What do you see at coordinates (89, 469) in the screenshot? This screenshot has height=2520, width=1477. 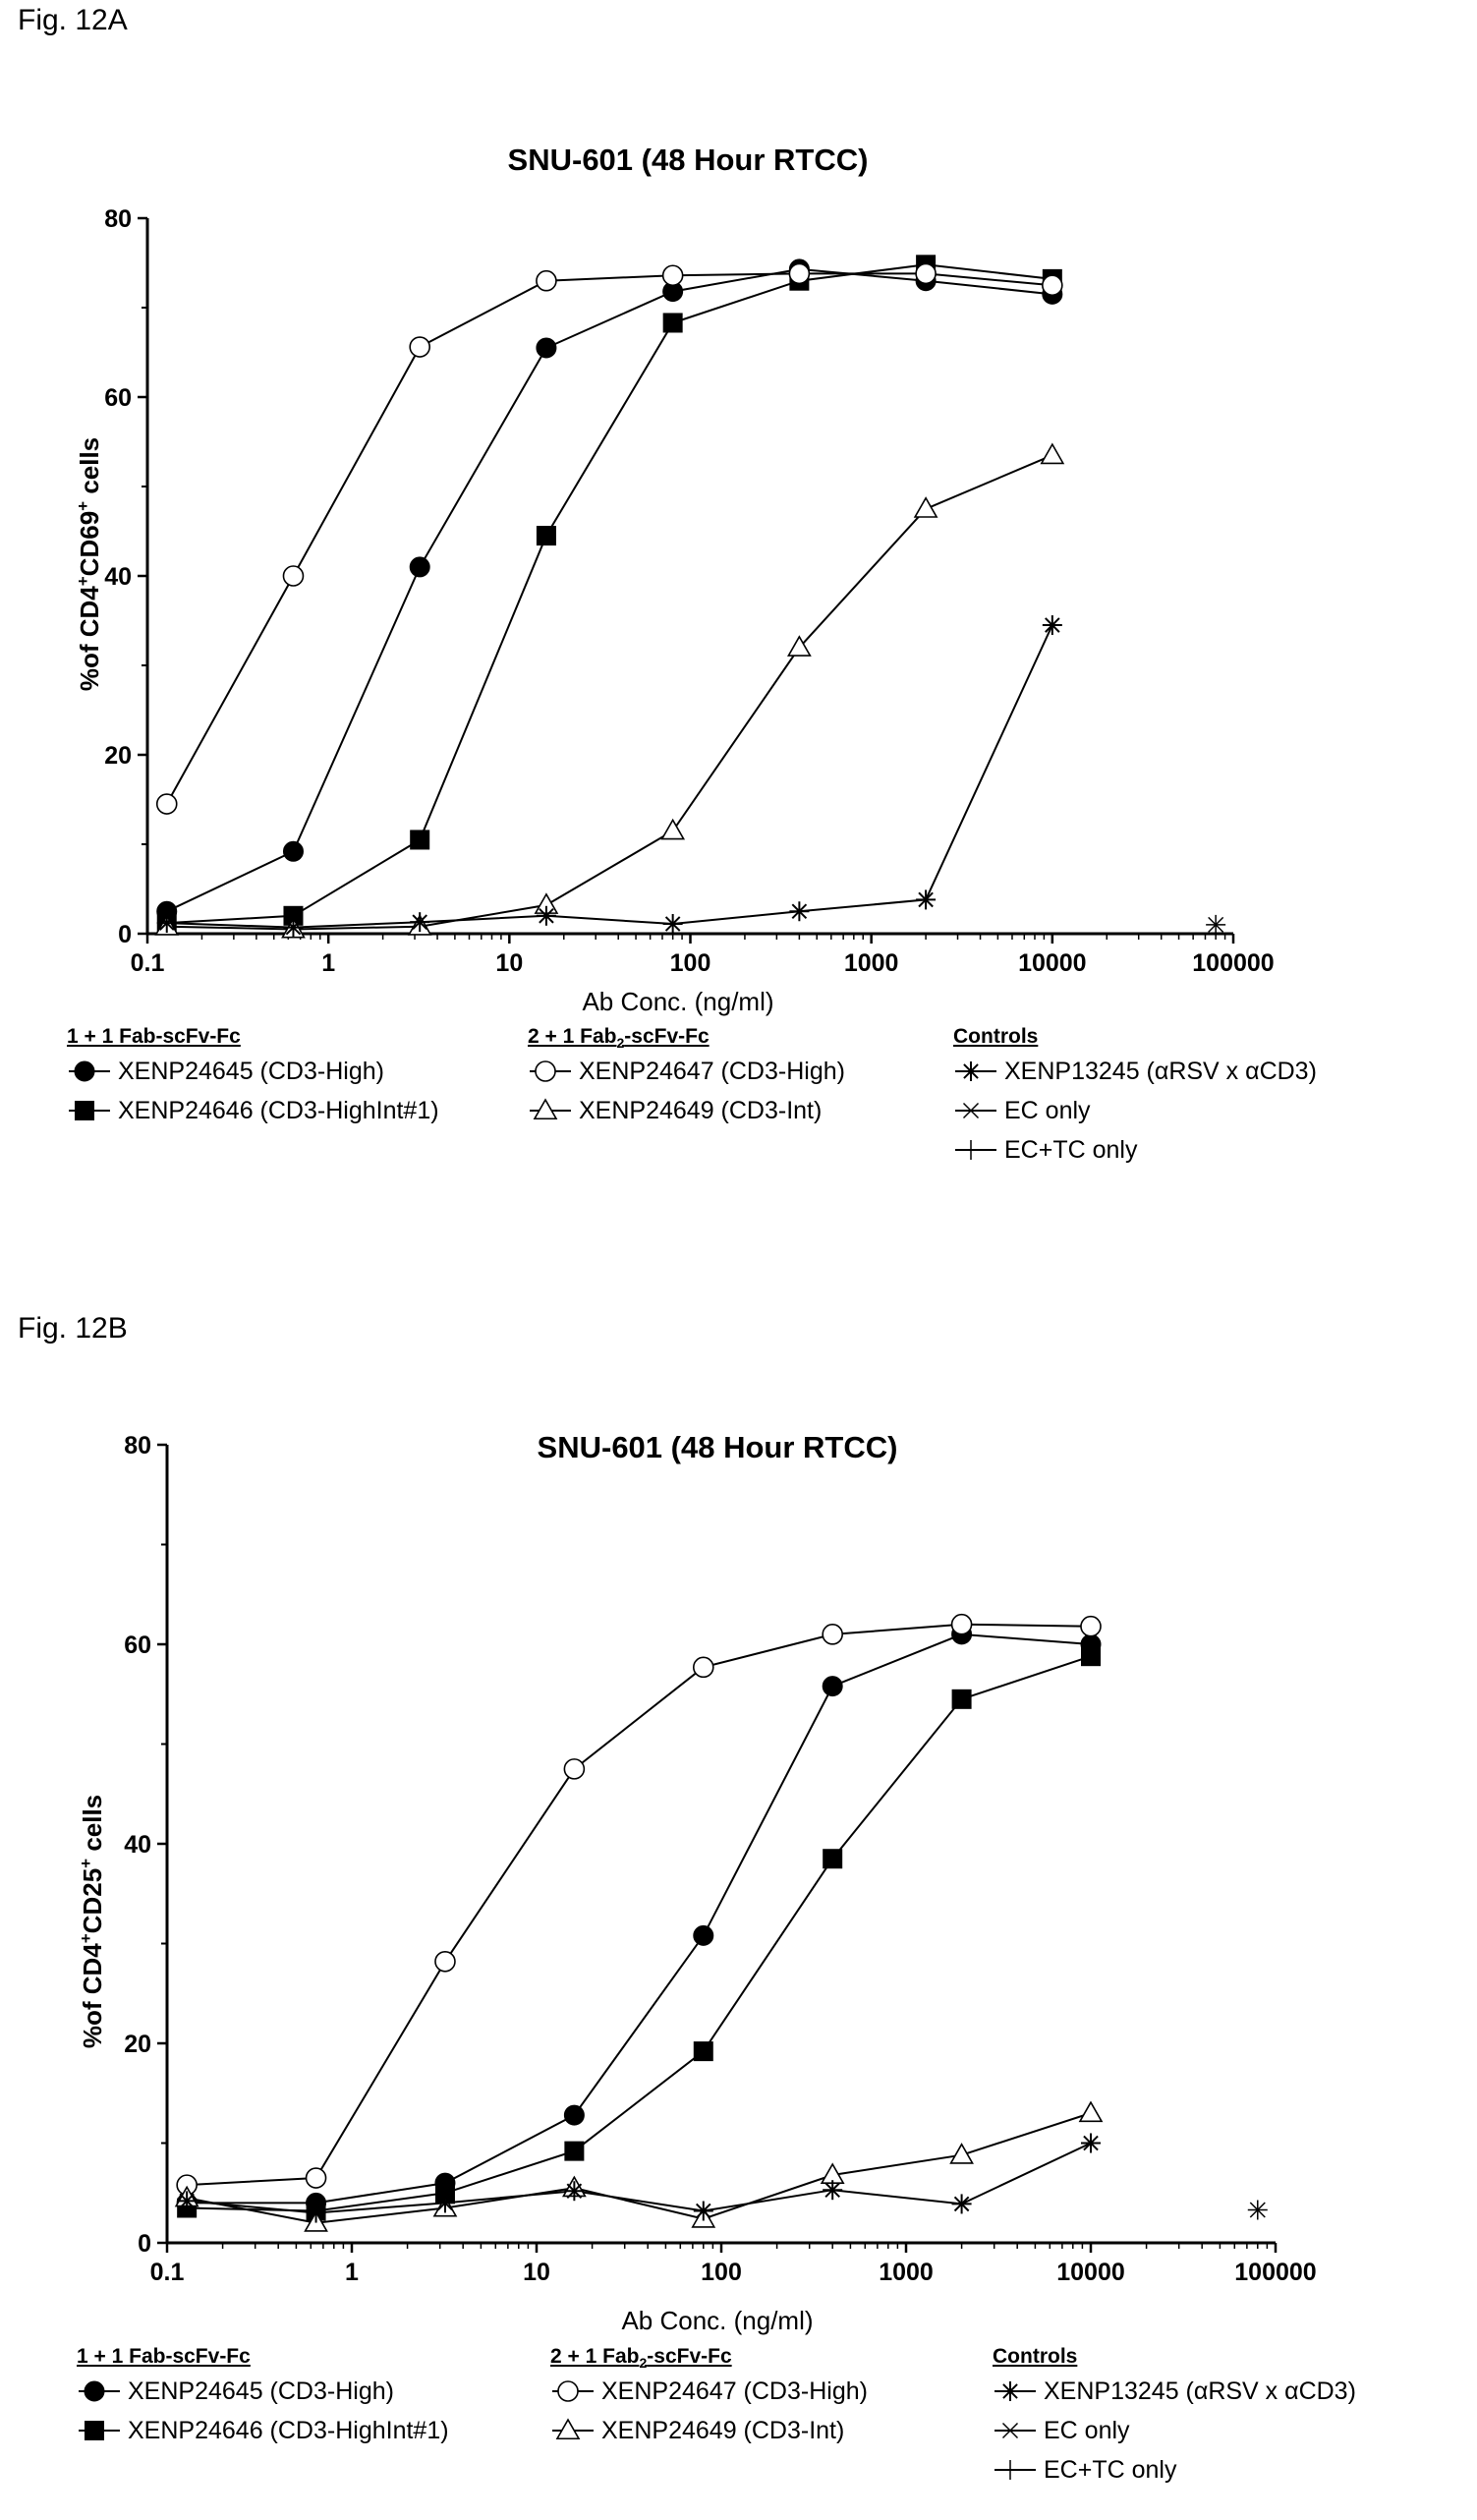 I see `y-label-part: cells` at bounding box center [89, 469].